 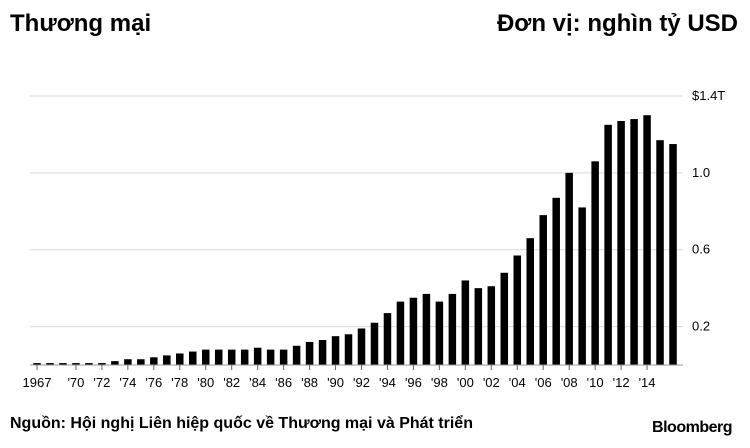 What do you see at coordinates (491, 325) in the screenshot?
I see `bar-2002` at bounding box center [491, 325].